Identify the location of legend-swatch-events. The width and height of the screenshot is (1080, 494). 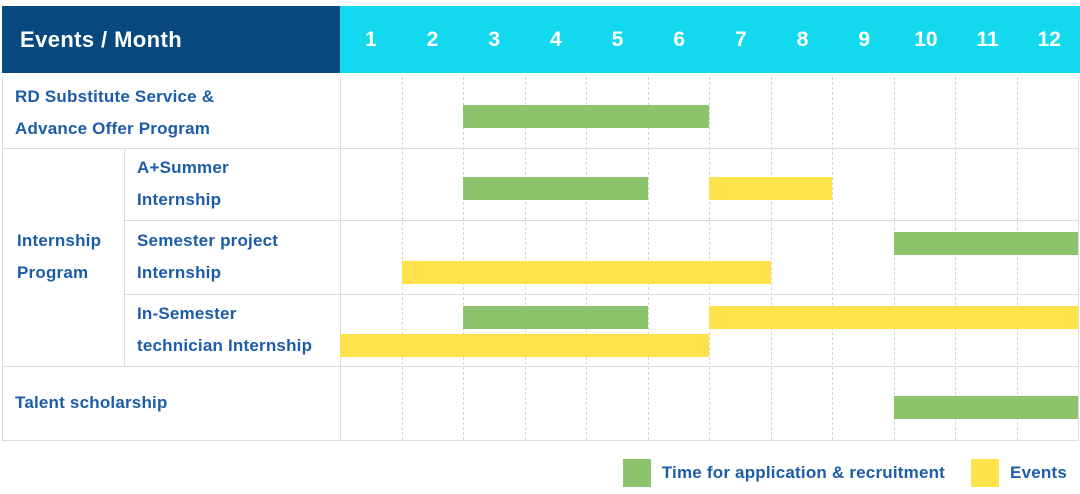
(985, 473).